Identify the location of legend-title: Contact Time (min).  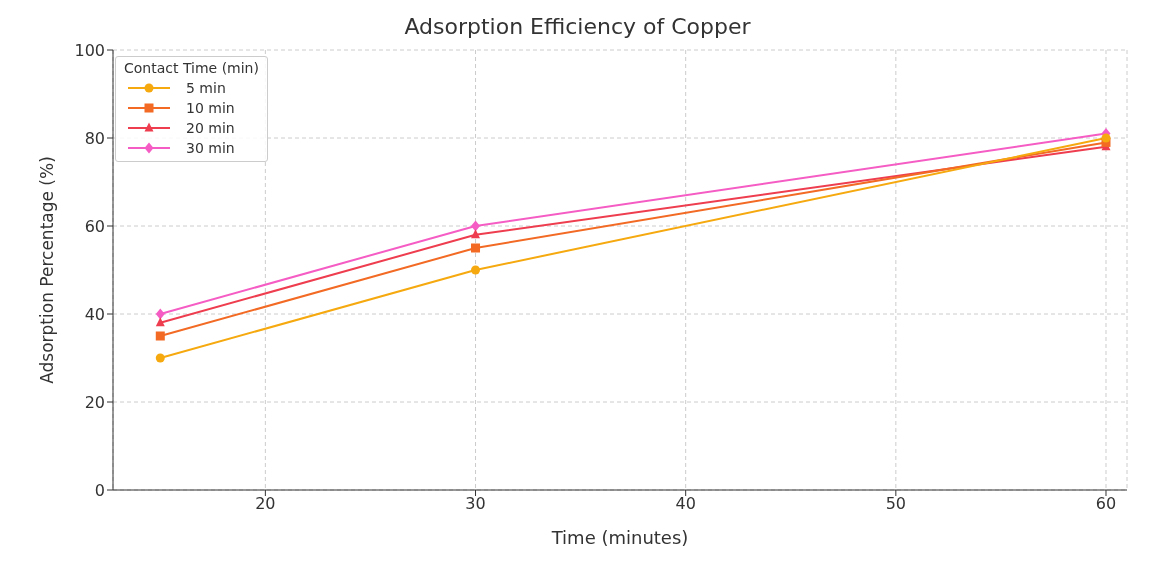
(191, 68).